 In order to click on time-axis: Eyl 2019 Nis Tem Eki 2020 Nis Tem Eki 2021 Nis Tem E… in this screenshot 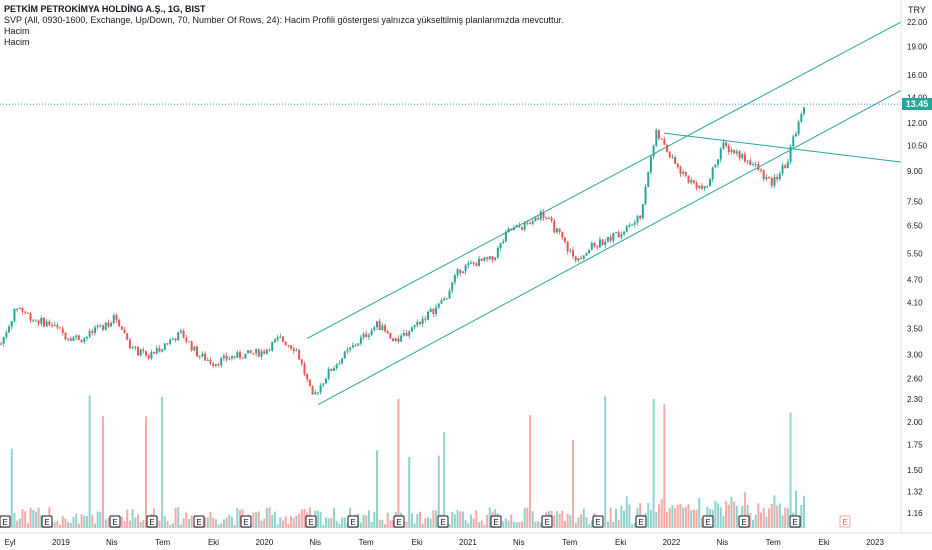, I will do `click(444, 542)`.